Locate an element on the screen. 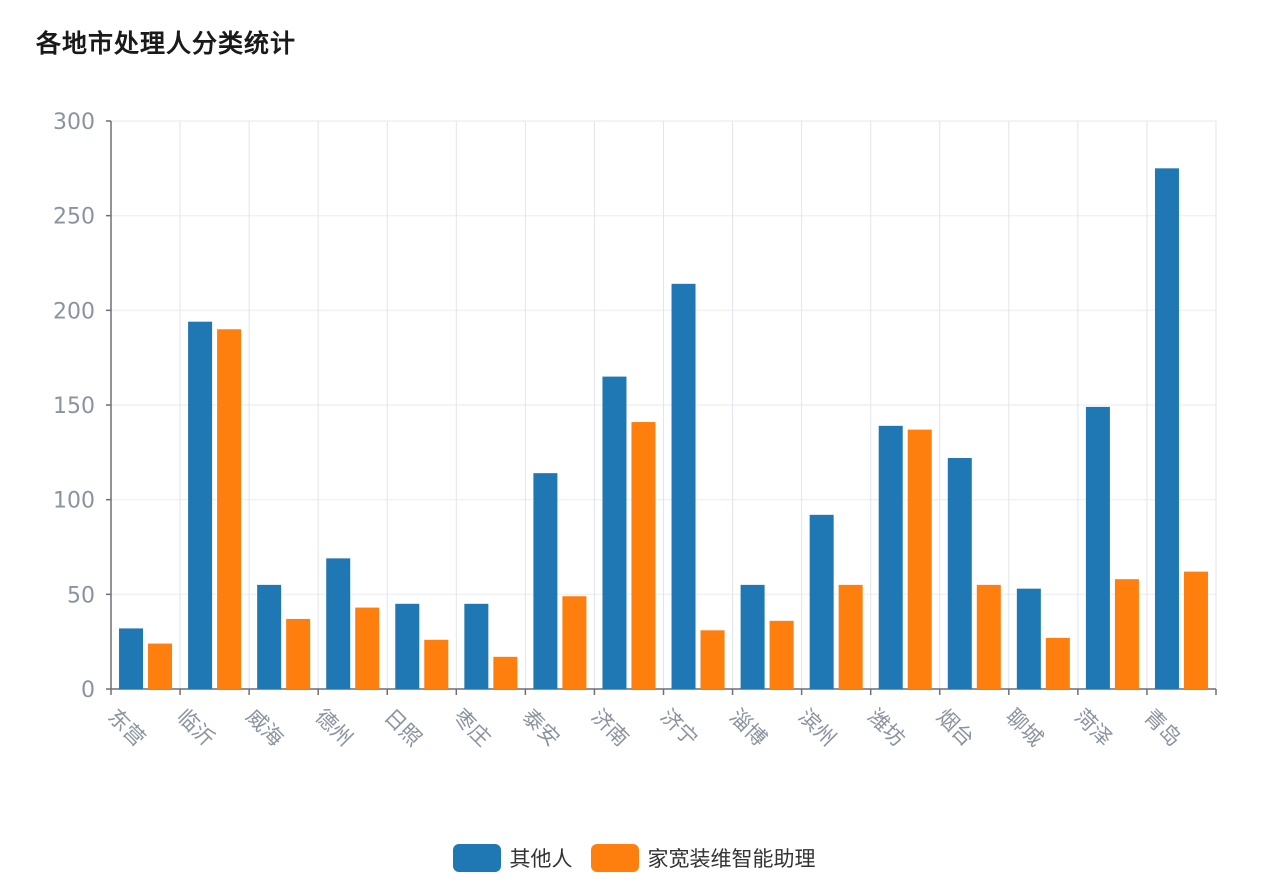  y-tick-label-6: 300 is located at coordinates (74, 122).